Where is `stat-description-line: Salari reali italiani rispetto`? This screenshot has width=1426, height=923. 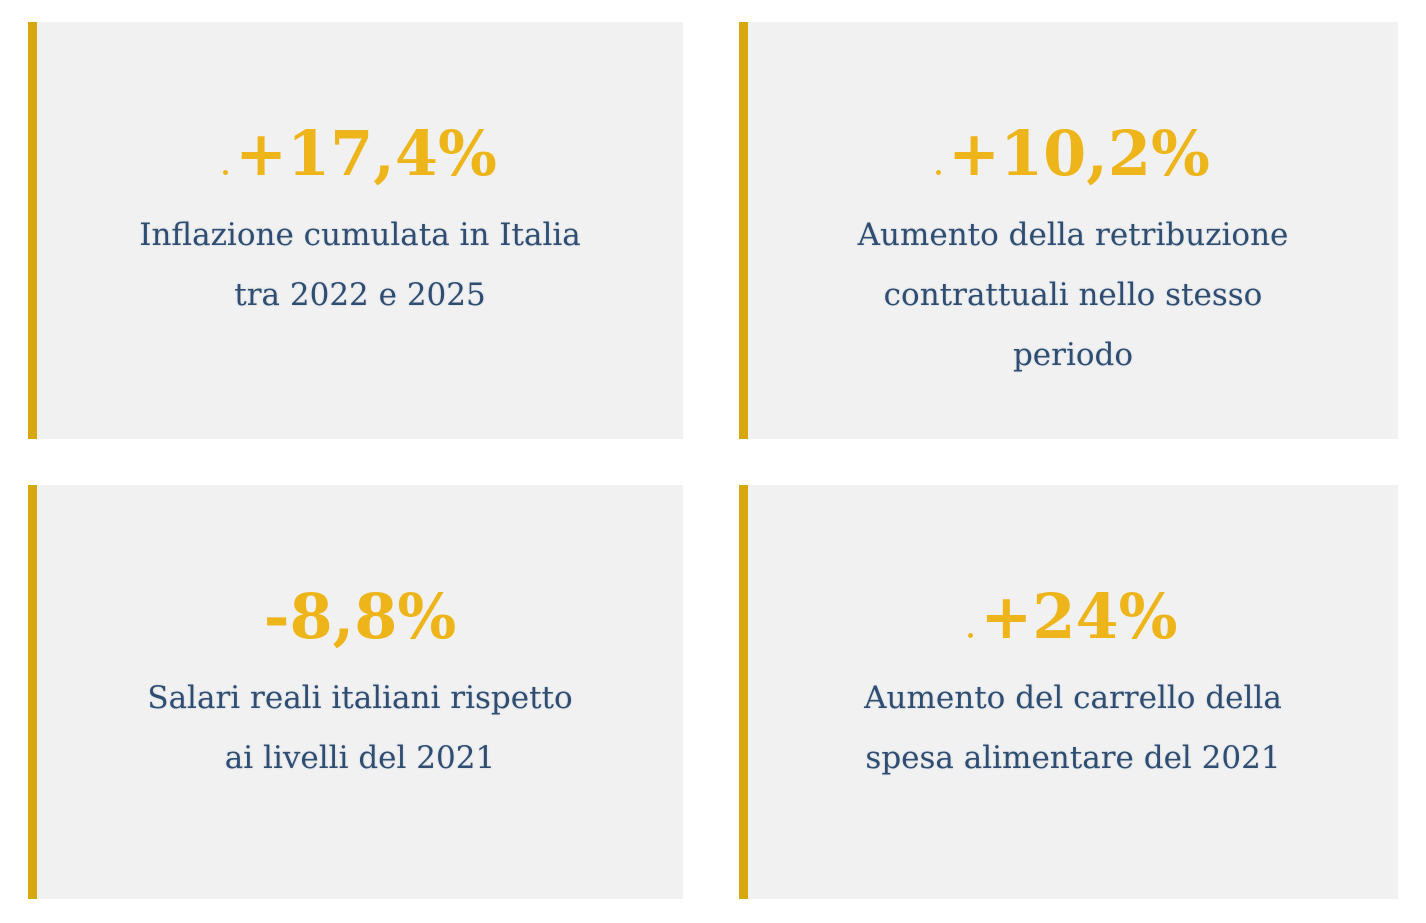 stat-description-line: Salari reali italiani rispetto is located at coordinates (360, 698).